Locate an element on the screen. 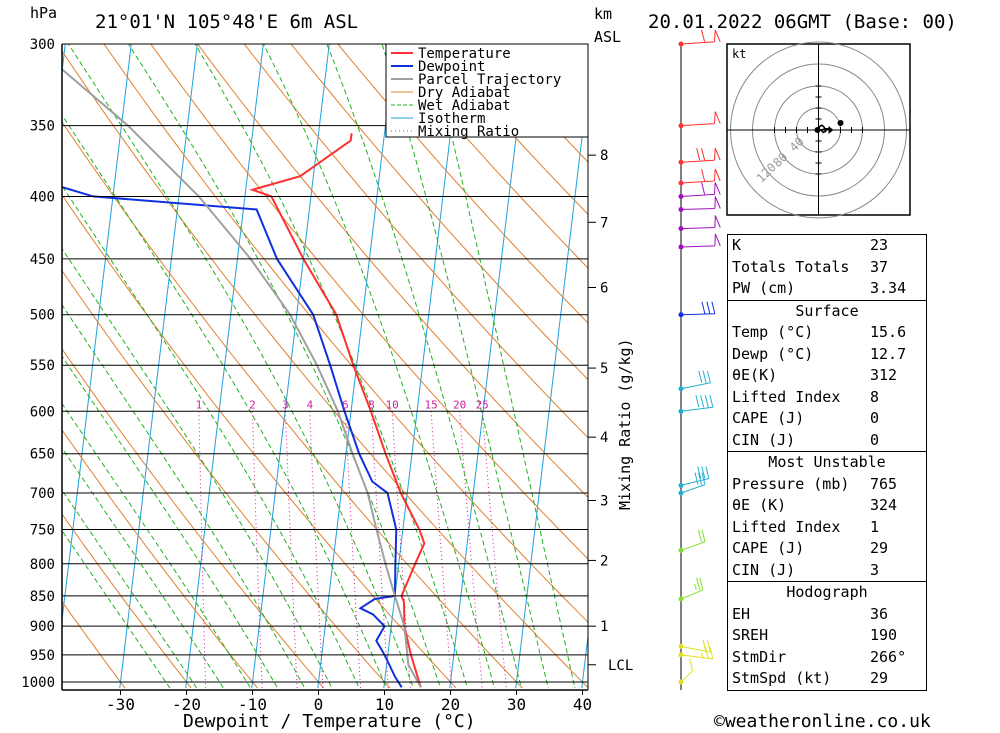 The width and height of the screenshot is (1000, 733). hodograph-start-dot is located at coordinates (817, 130).